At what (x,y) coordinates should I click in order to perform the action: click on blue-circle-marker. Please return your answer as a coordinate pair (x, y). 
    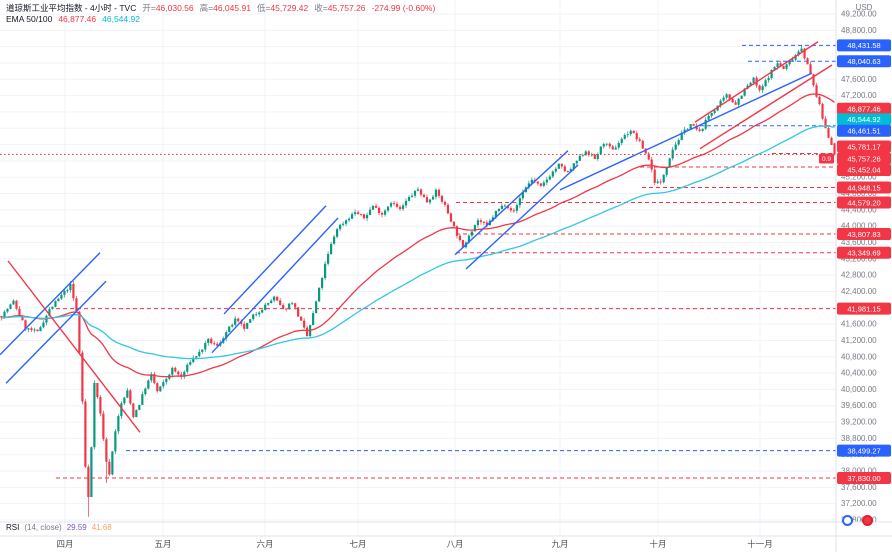
    Looking at the image, I should click on (847, 520).